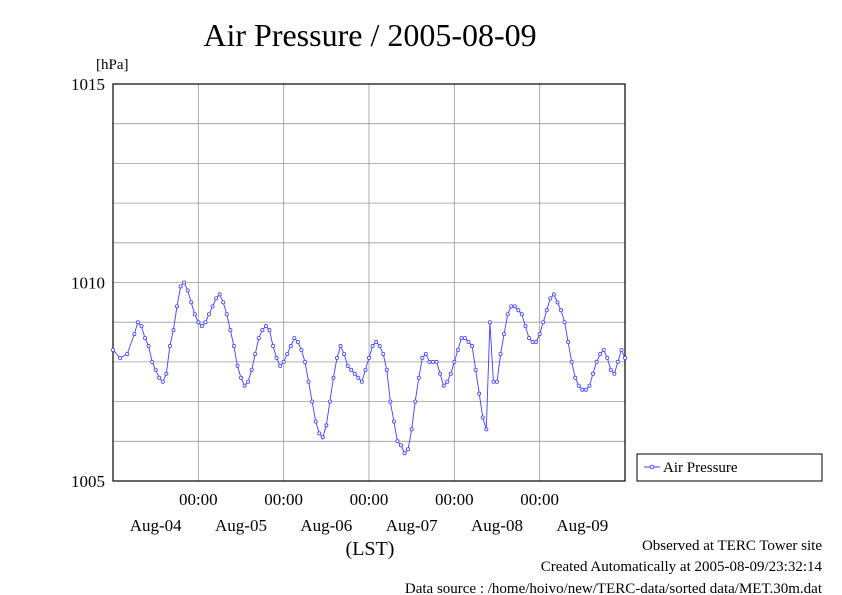 The image size is (842, 595). I want to click on y-tick-label: 1010, so click(88, 283).